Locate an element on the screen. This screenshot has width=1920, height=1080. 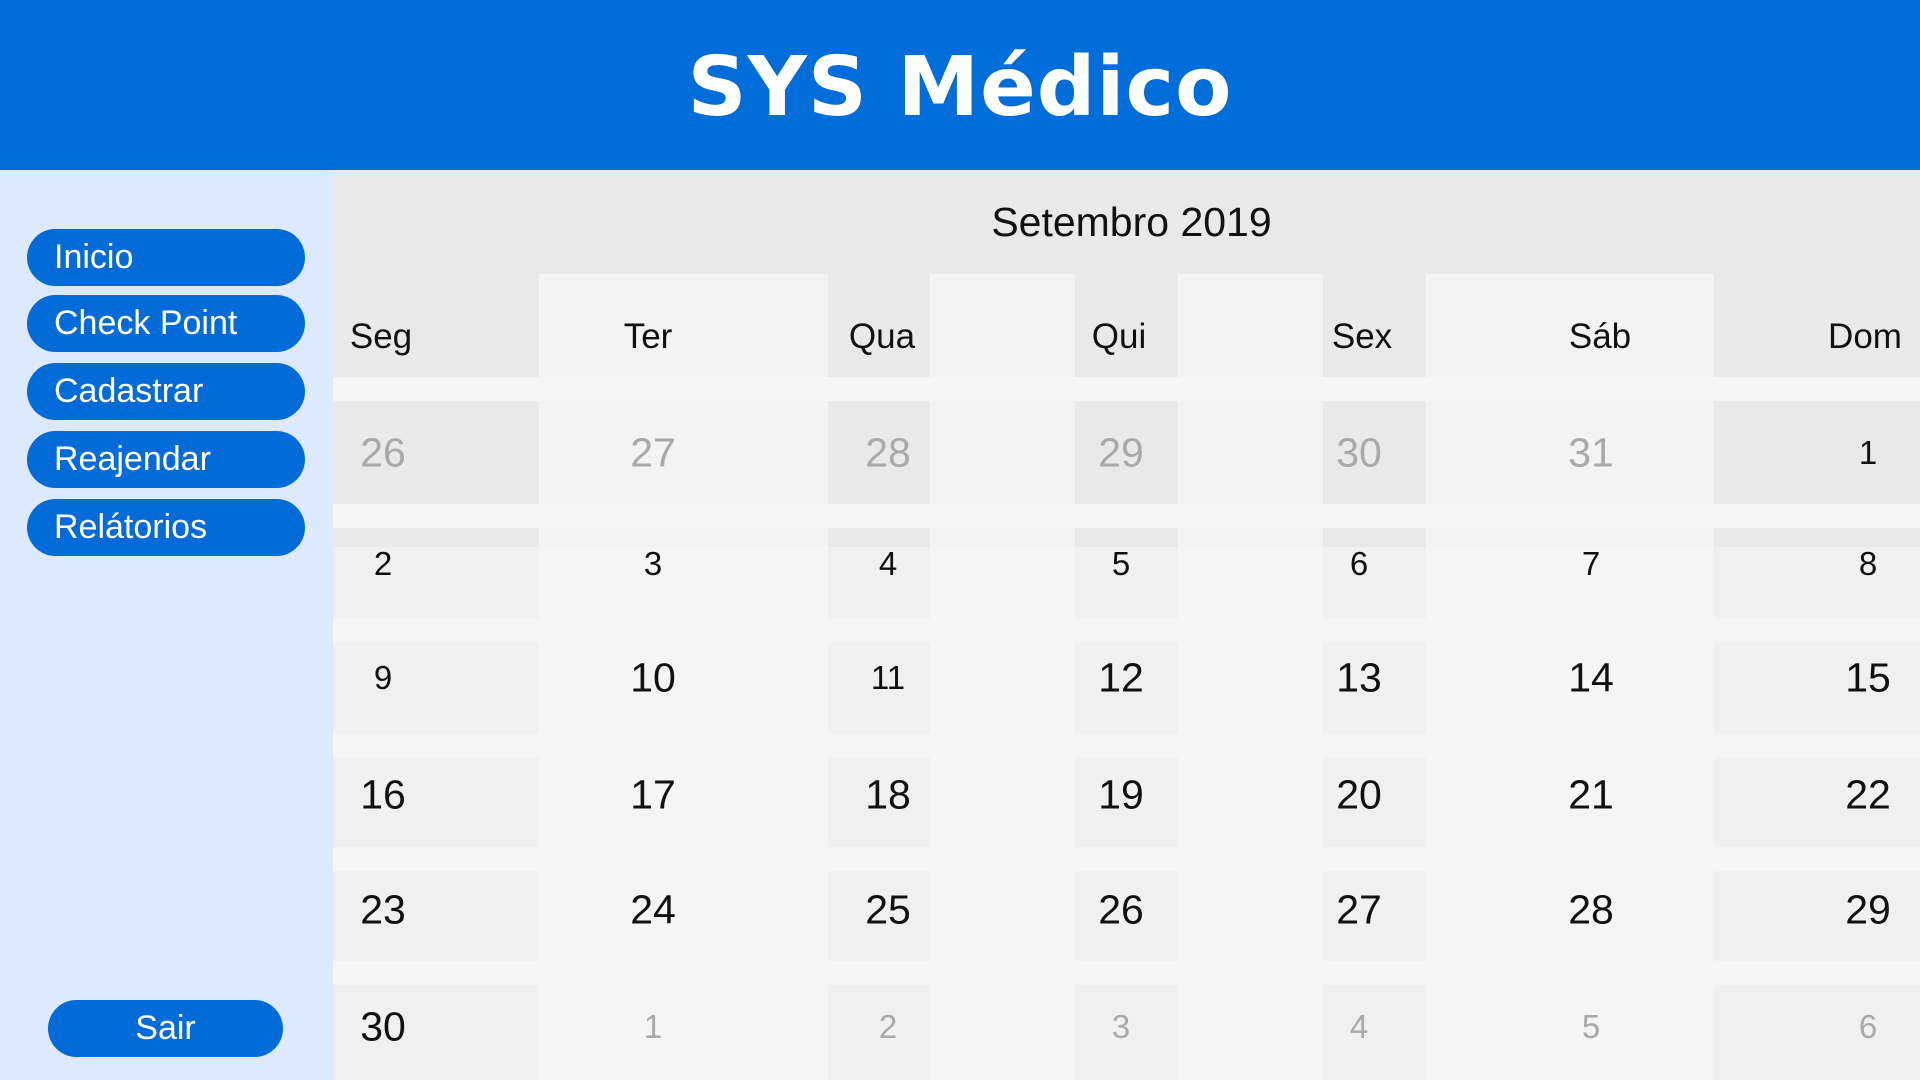
calendar-day-other-month: 29 is located at coordinates (1121, 452).